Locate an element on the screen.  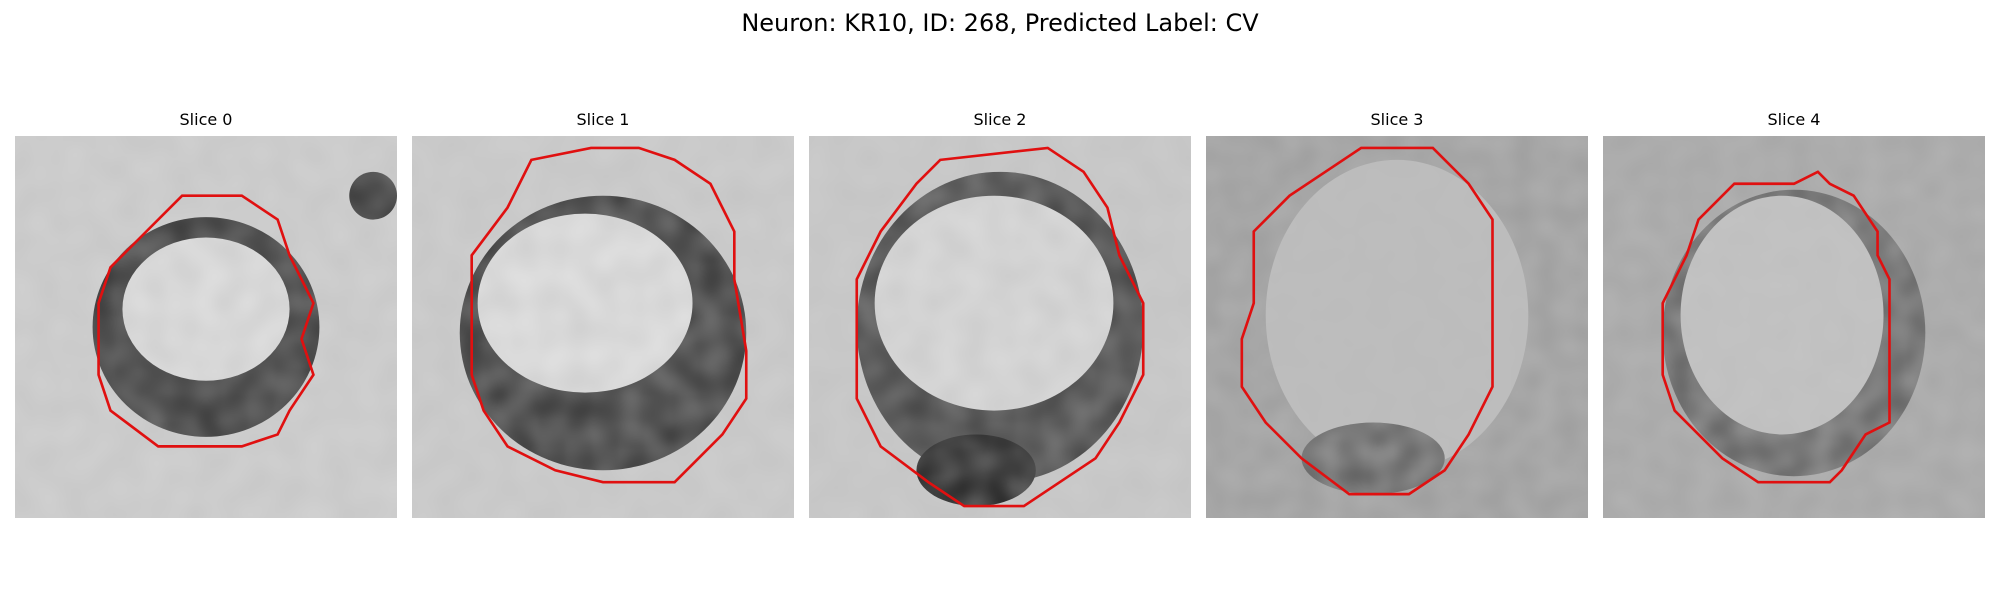
slice-title: Slice 4 is located at coordinates (1794, 119).